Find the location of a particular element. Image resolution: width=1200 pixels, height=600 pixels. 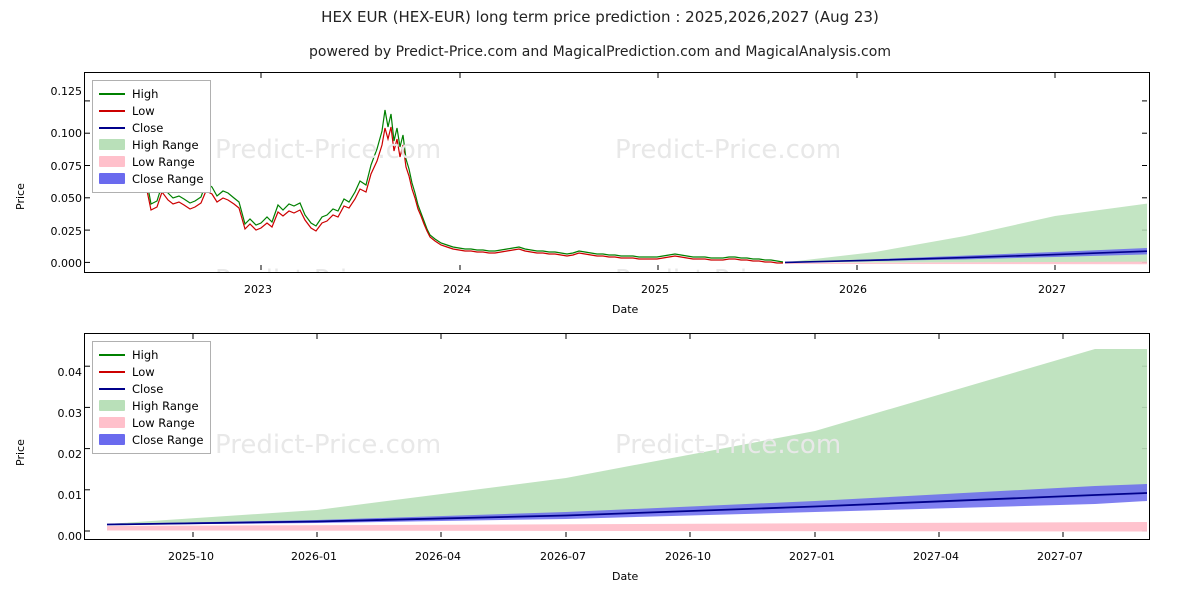

legend-item-high-range: High Range is located at coordinates (151, 144).